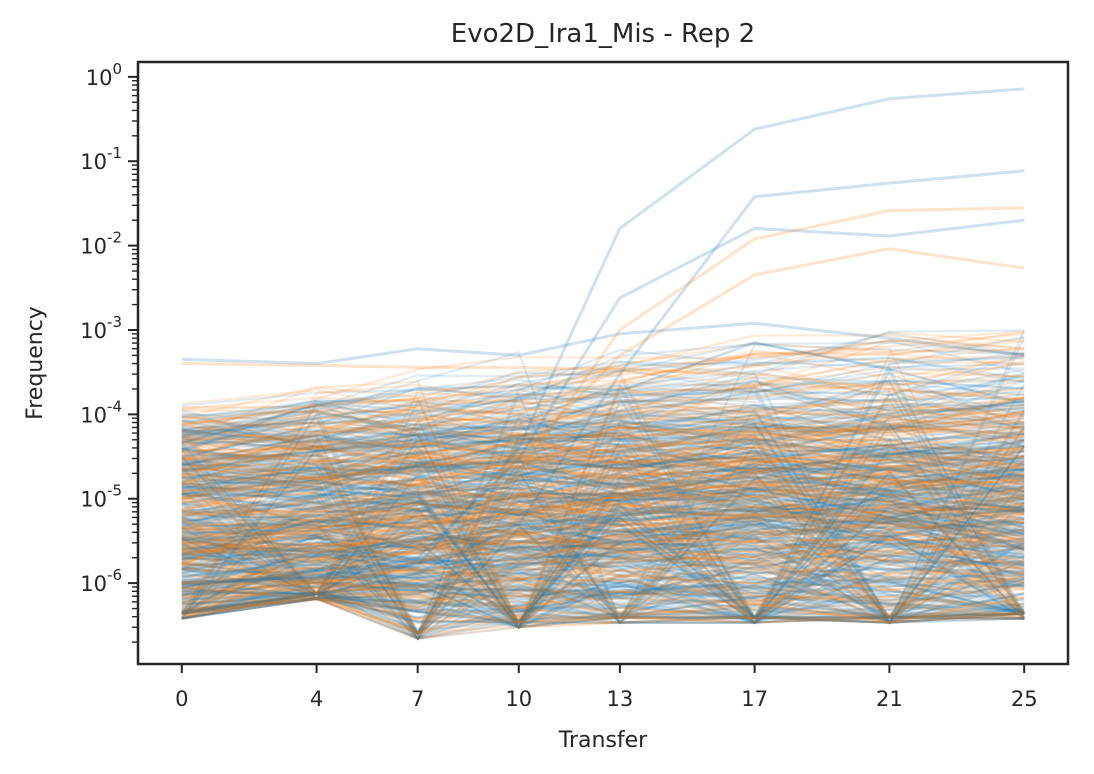 The image size is (1094, 774). I want to click on y-tick-label: 10⁻⁵, so click(101, 497).